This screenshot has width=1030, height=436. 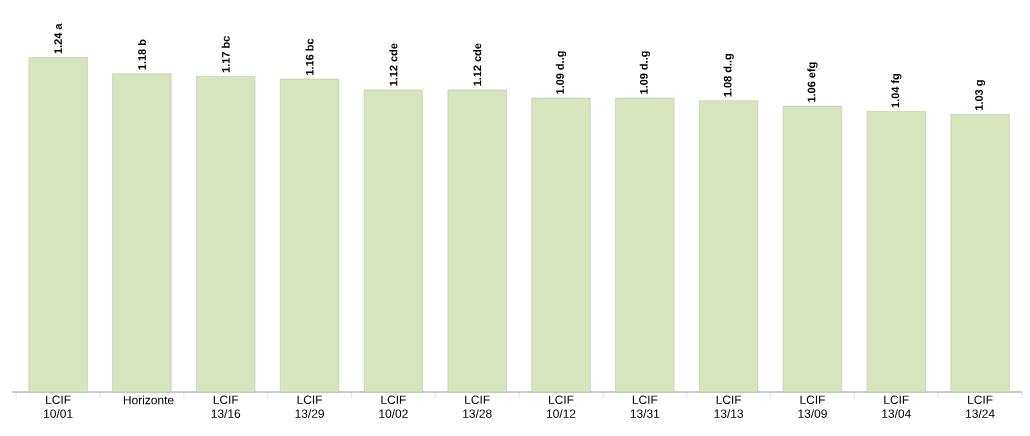 What do you see at coordinates (729, 406) in the screenshot?
I see `x-tick-label: LCIF 13/13` at bounding box center [729, 406].